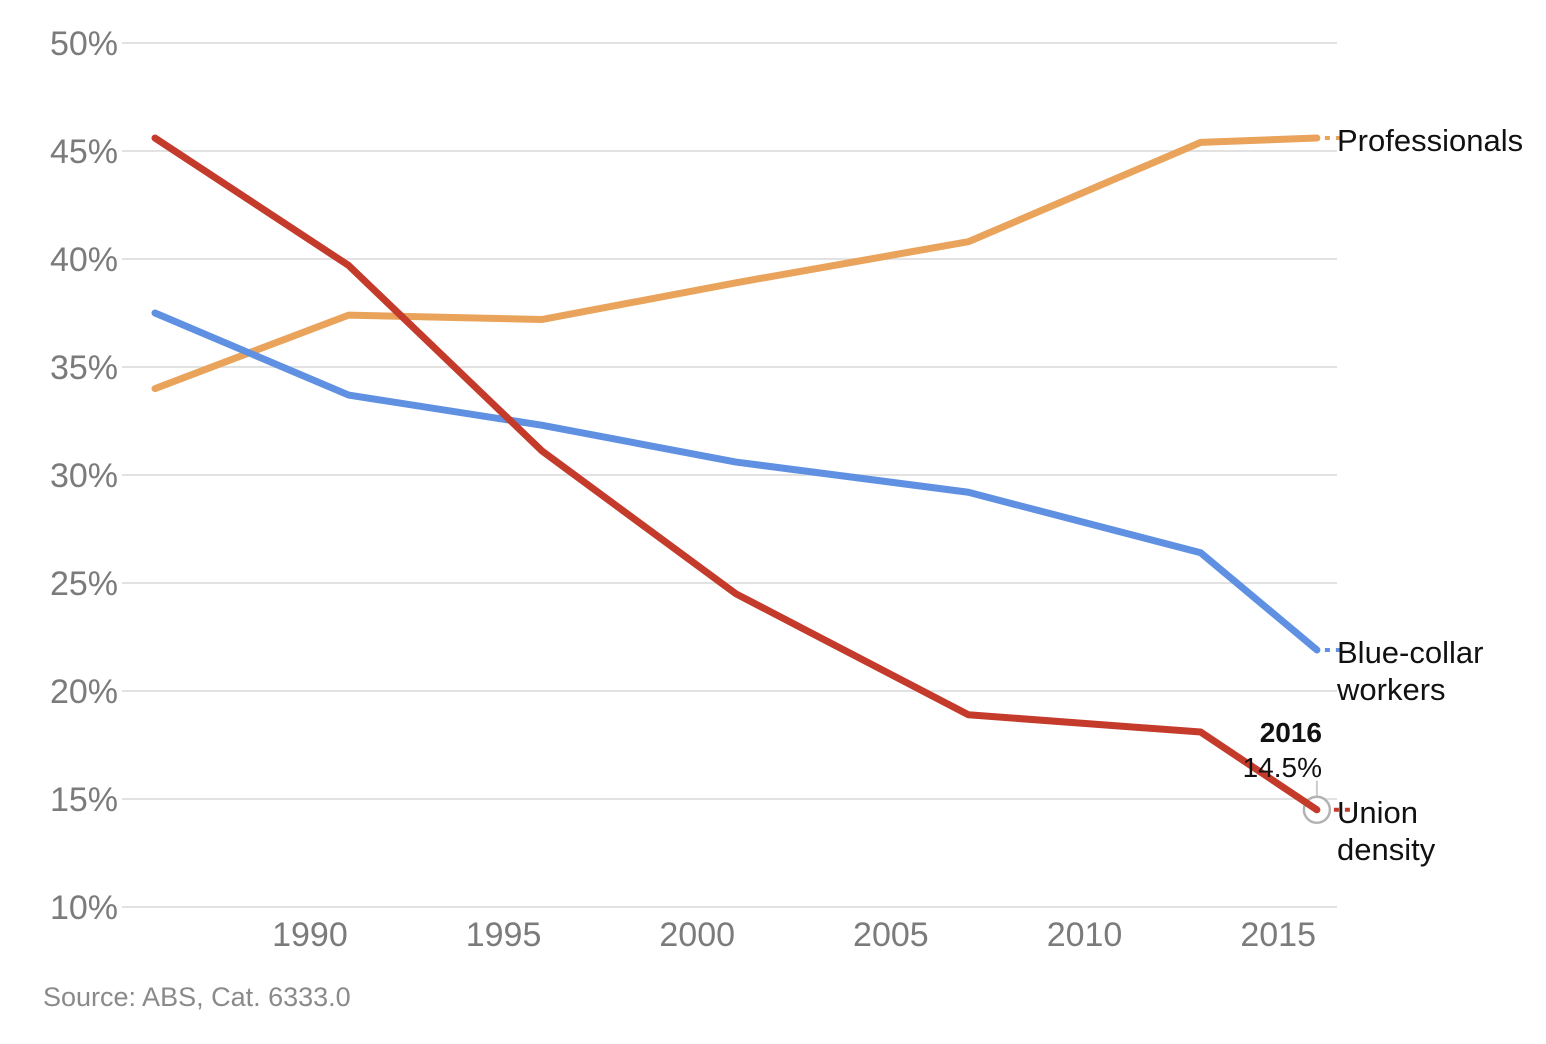 The width and height of the screenshot is (1546, 1044). Describe the element at coordinates (697, 935) in the screenshot. I see `x-axis-tick-label: 2000` at that location.